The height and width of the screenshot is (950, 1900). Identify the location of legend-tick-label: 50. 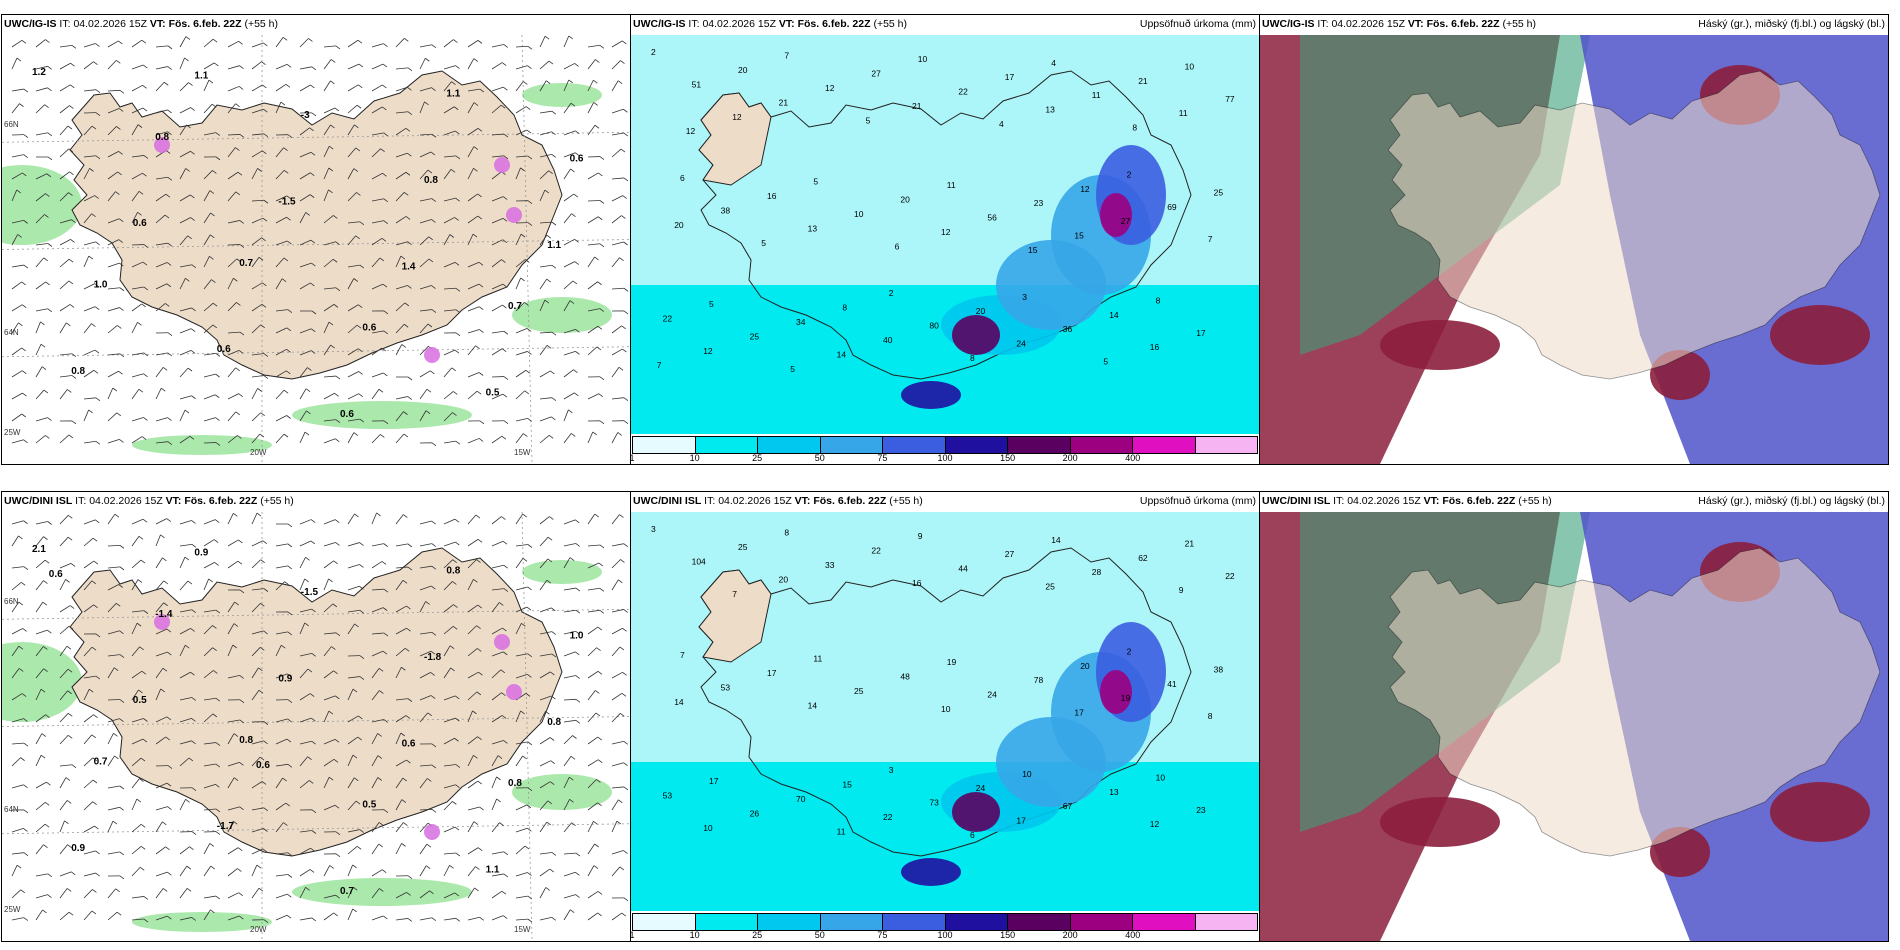
(819, 935).